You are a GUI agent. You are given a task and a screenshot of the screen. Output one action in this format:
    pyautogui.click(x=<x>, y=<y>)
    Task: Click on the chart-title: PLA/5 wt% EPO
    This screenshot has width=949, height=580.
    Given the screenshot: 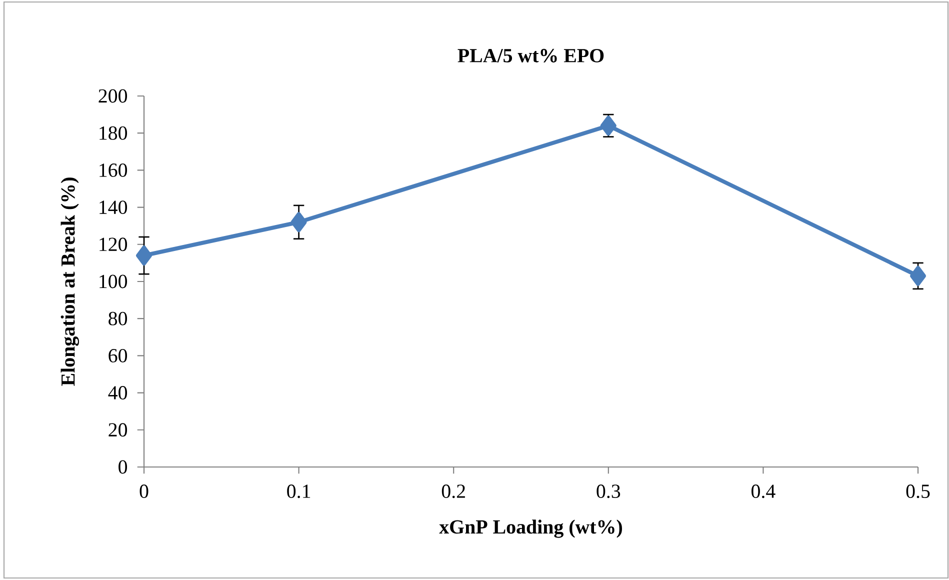 What is the action you would take?
    pyautogui.click(x=531, y=55)
    